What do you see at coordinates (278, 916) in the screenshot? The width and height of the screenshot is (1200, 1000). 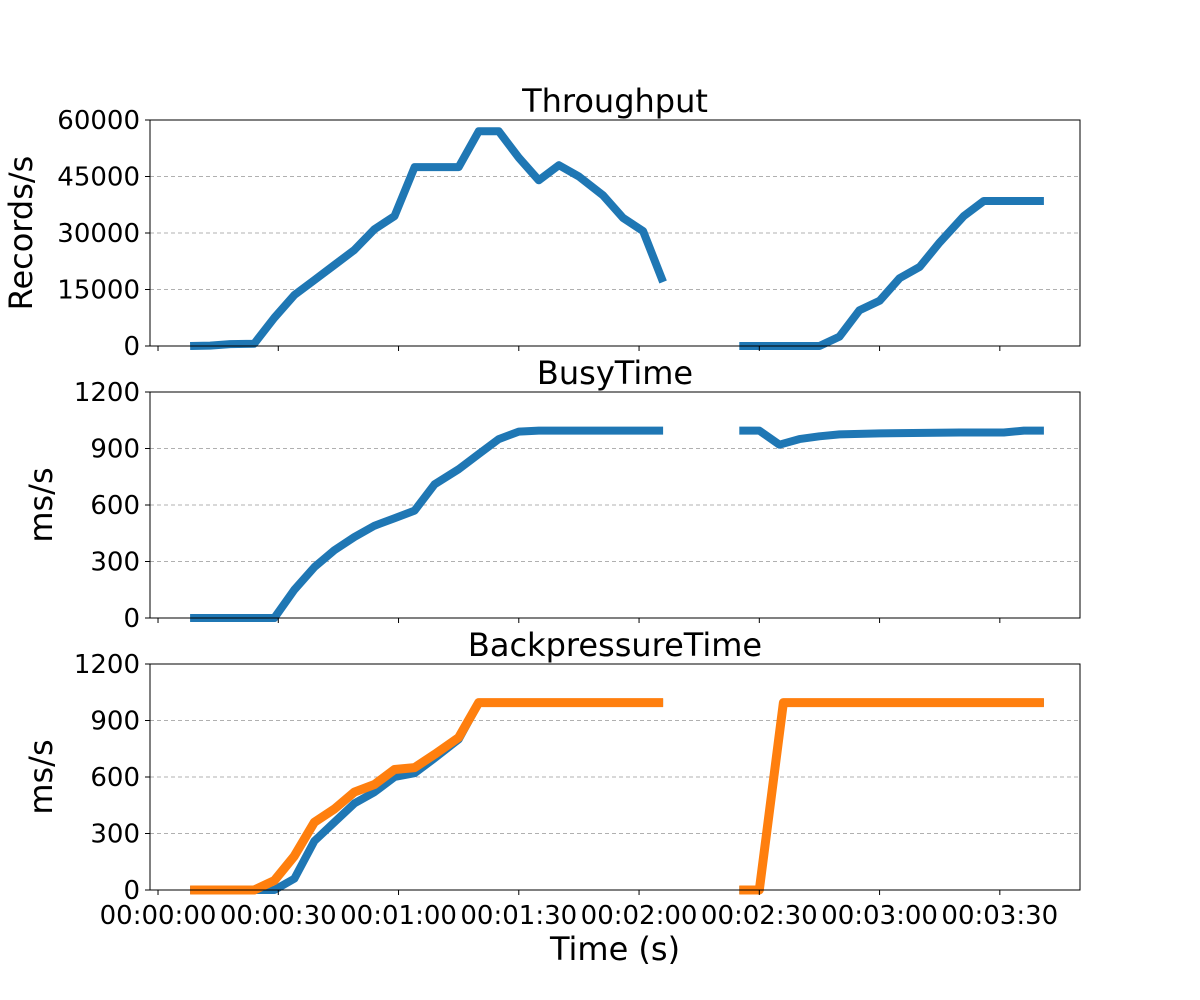 I see `x-tick-label-2-1: 00:00:30` at bounding box center [278, 916].